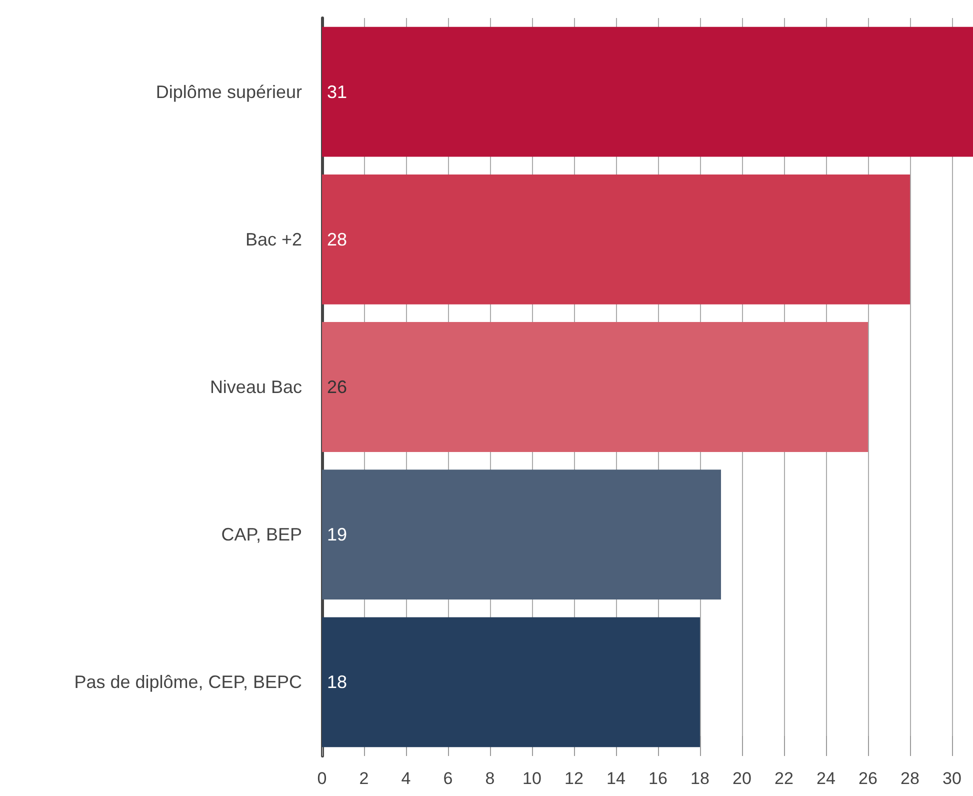  What do you see at coordinates (256, 387) in the screenshot?
I see `y-tick-label: Niveau Bac` at bounding box center [256, 387].